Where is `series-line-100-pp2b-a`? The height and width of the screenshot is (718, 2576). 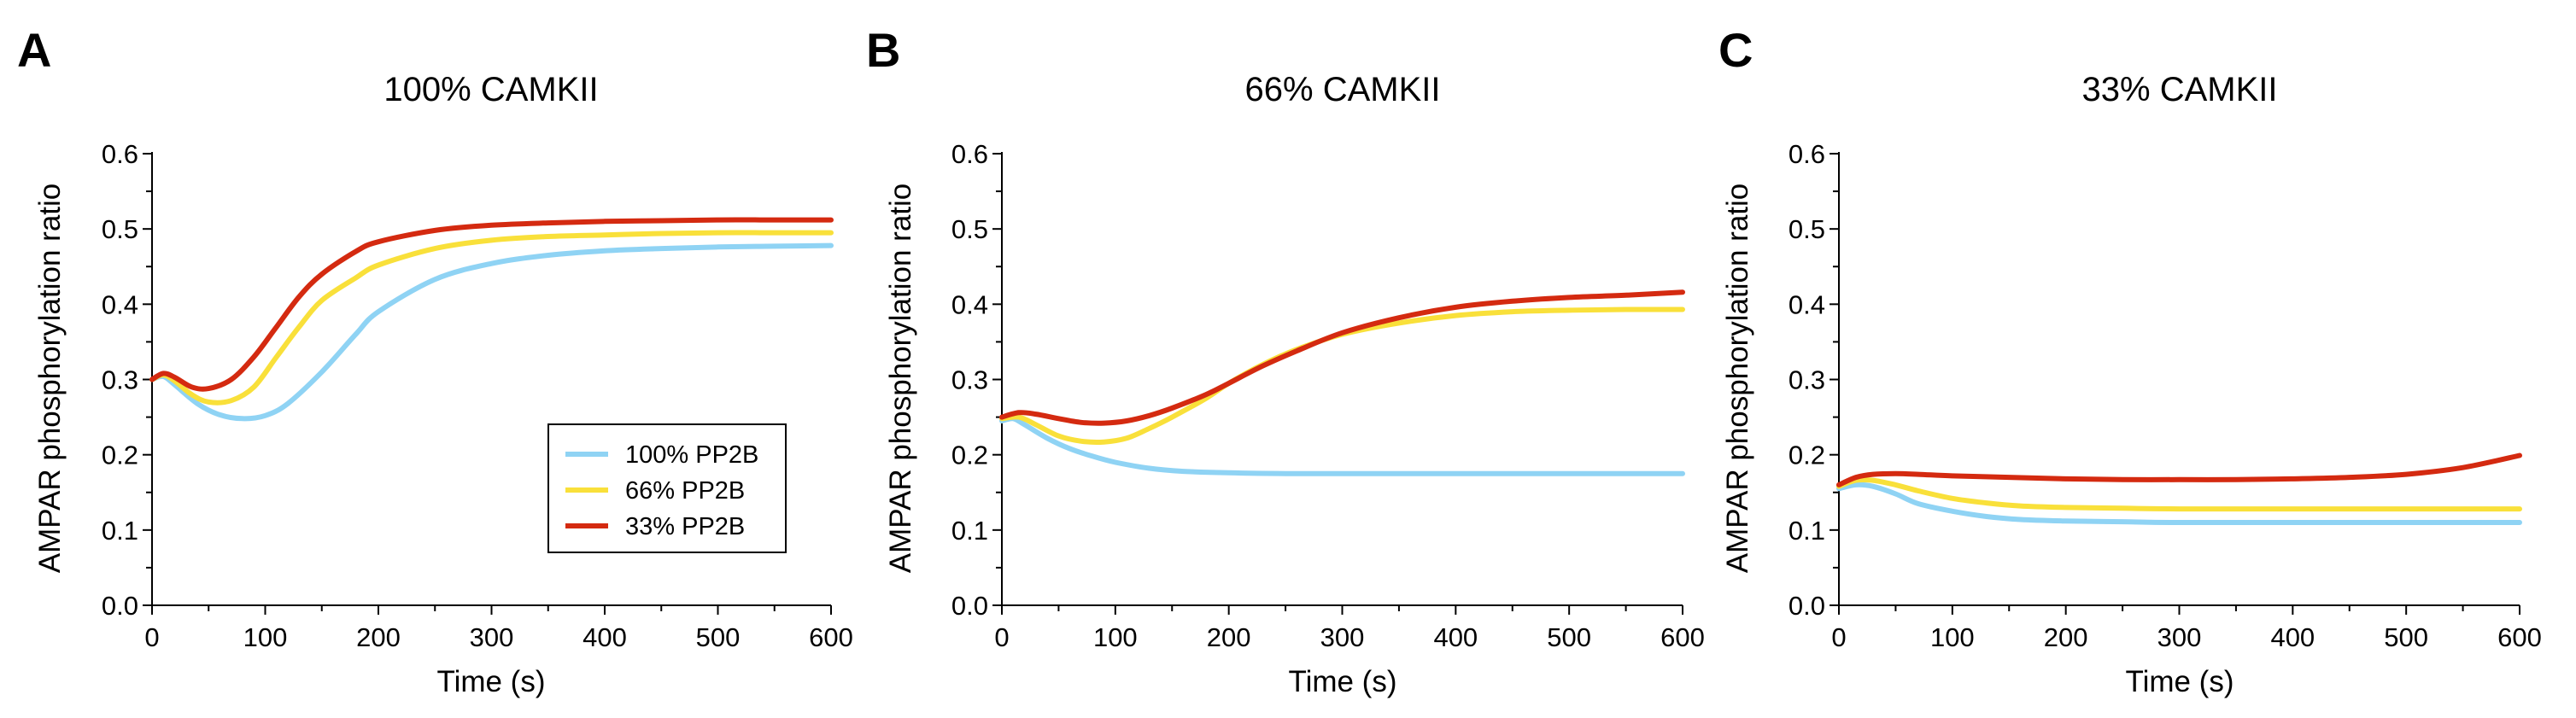 series-line-100-pp2b-a is located at coordinates (491, 332).